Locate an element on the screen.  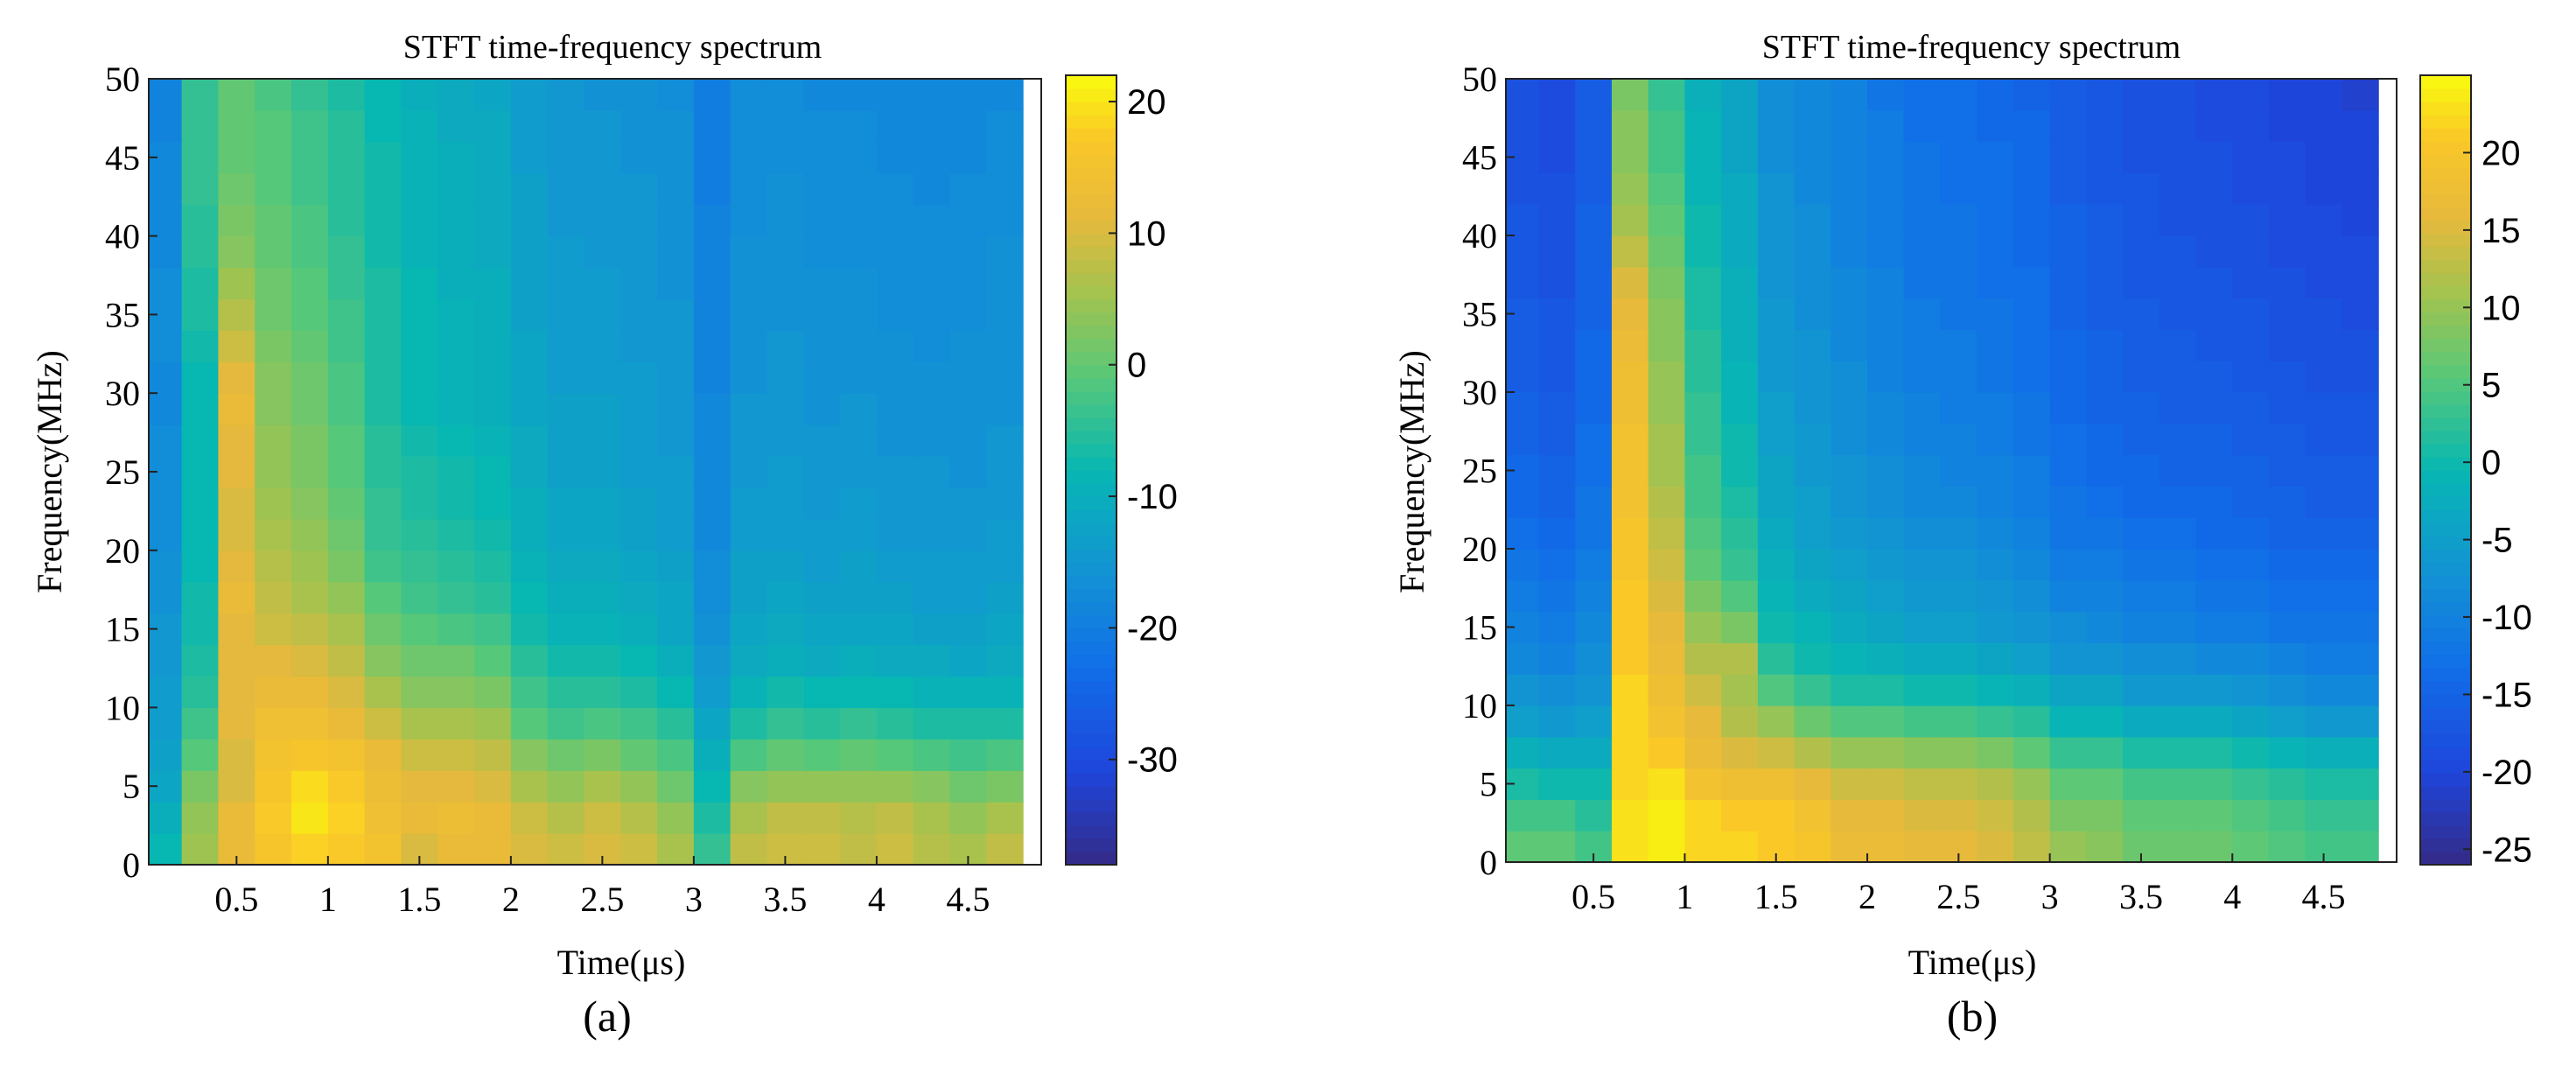
y-ticks-b: 0 5 10 15 20 25 30 35 40 45 50 is located at coordinates (1488, 471).